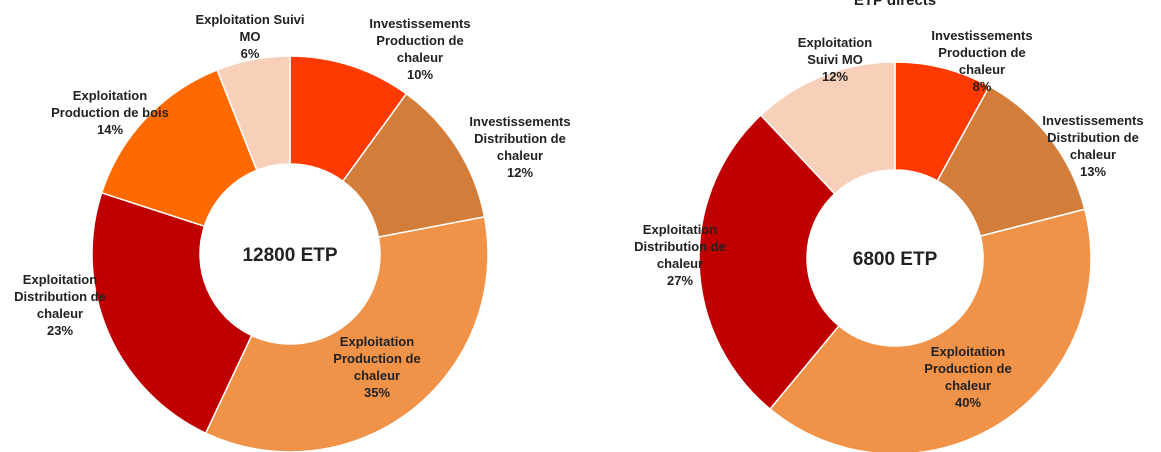 Image resolution: width=1161 pixels, height=452 pixels. I want to click on data-label: Exploitation Distribution de chaleur 27%, so click(680, 255).